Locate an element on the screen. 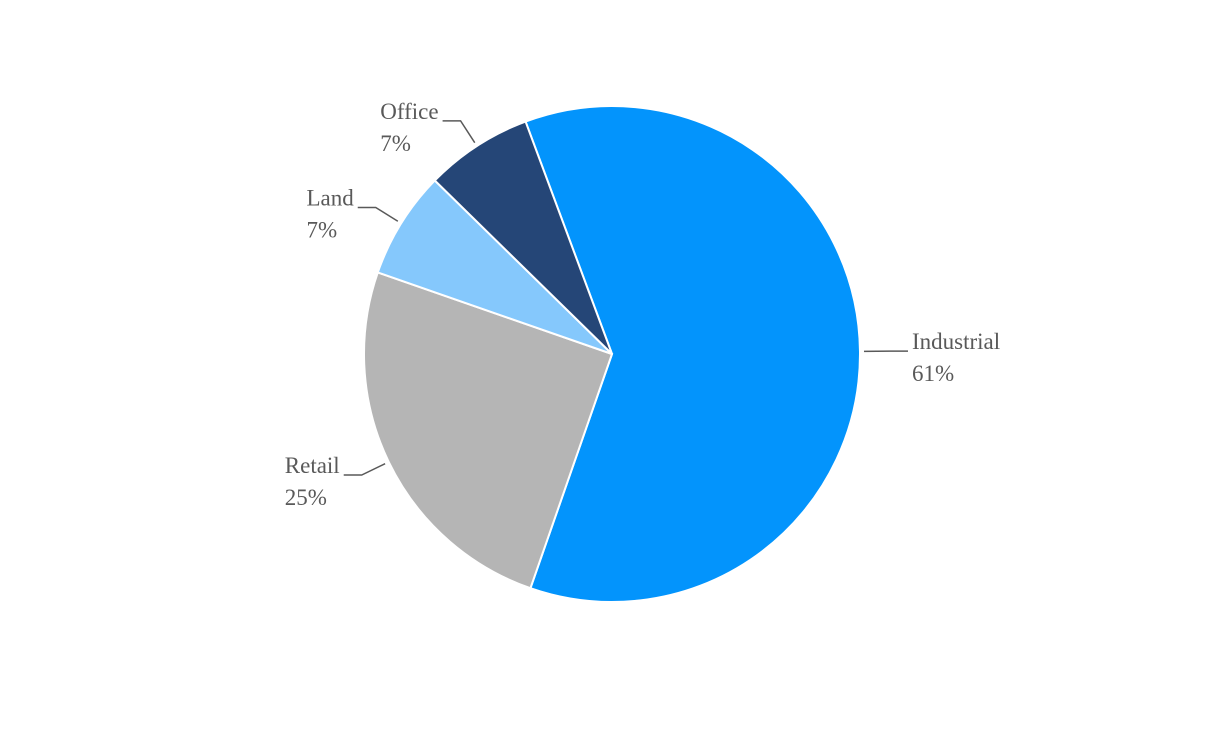 The image size is (1226, 730). data-label: Industrial 61% is located at coordinates (956, 357).